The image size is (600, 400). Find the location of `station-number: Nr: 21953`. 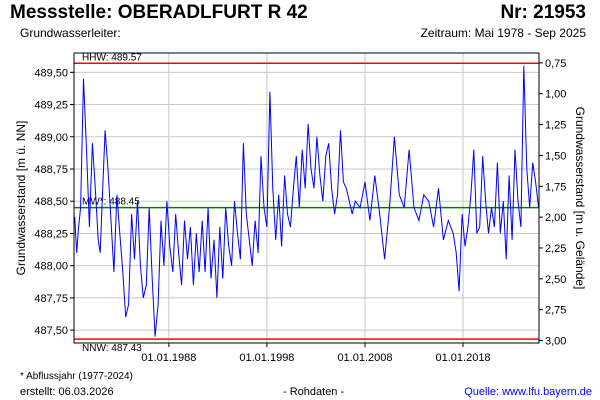

station-number: Nr: 21953 is located at coordinates (543, 12).